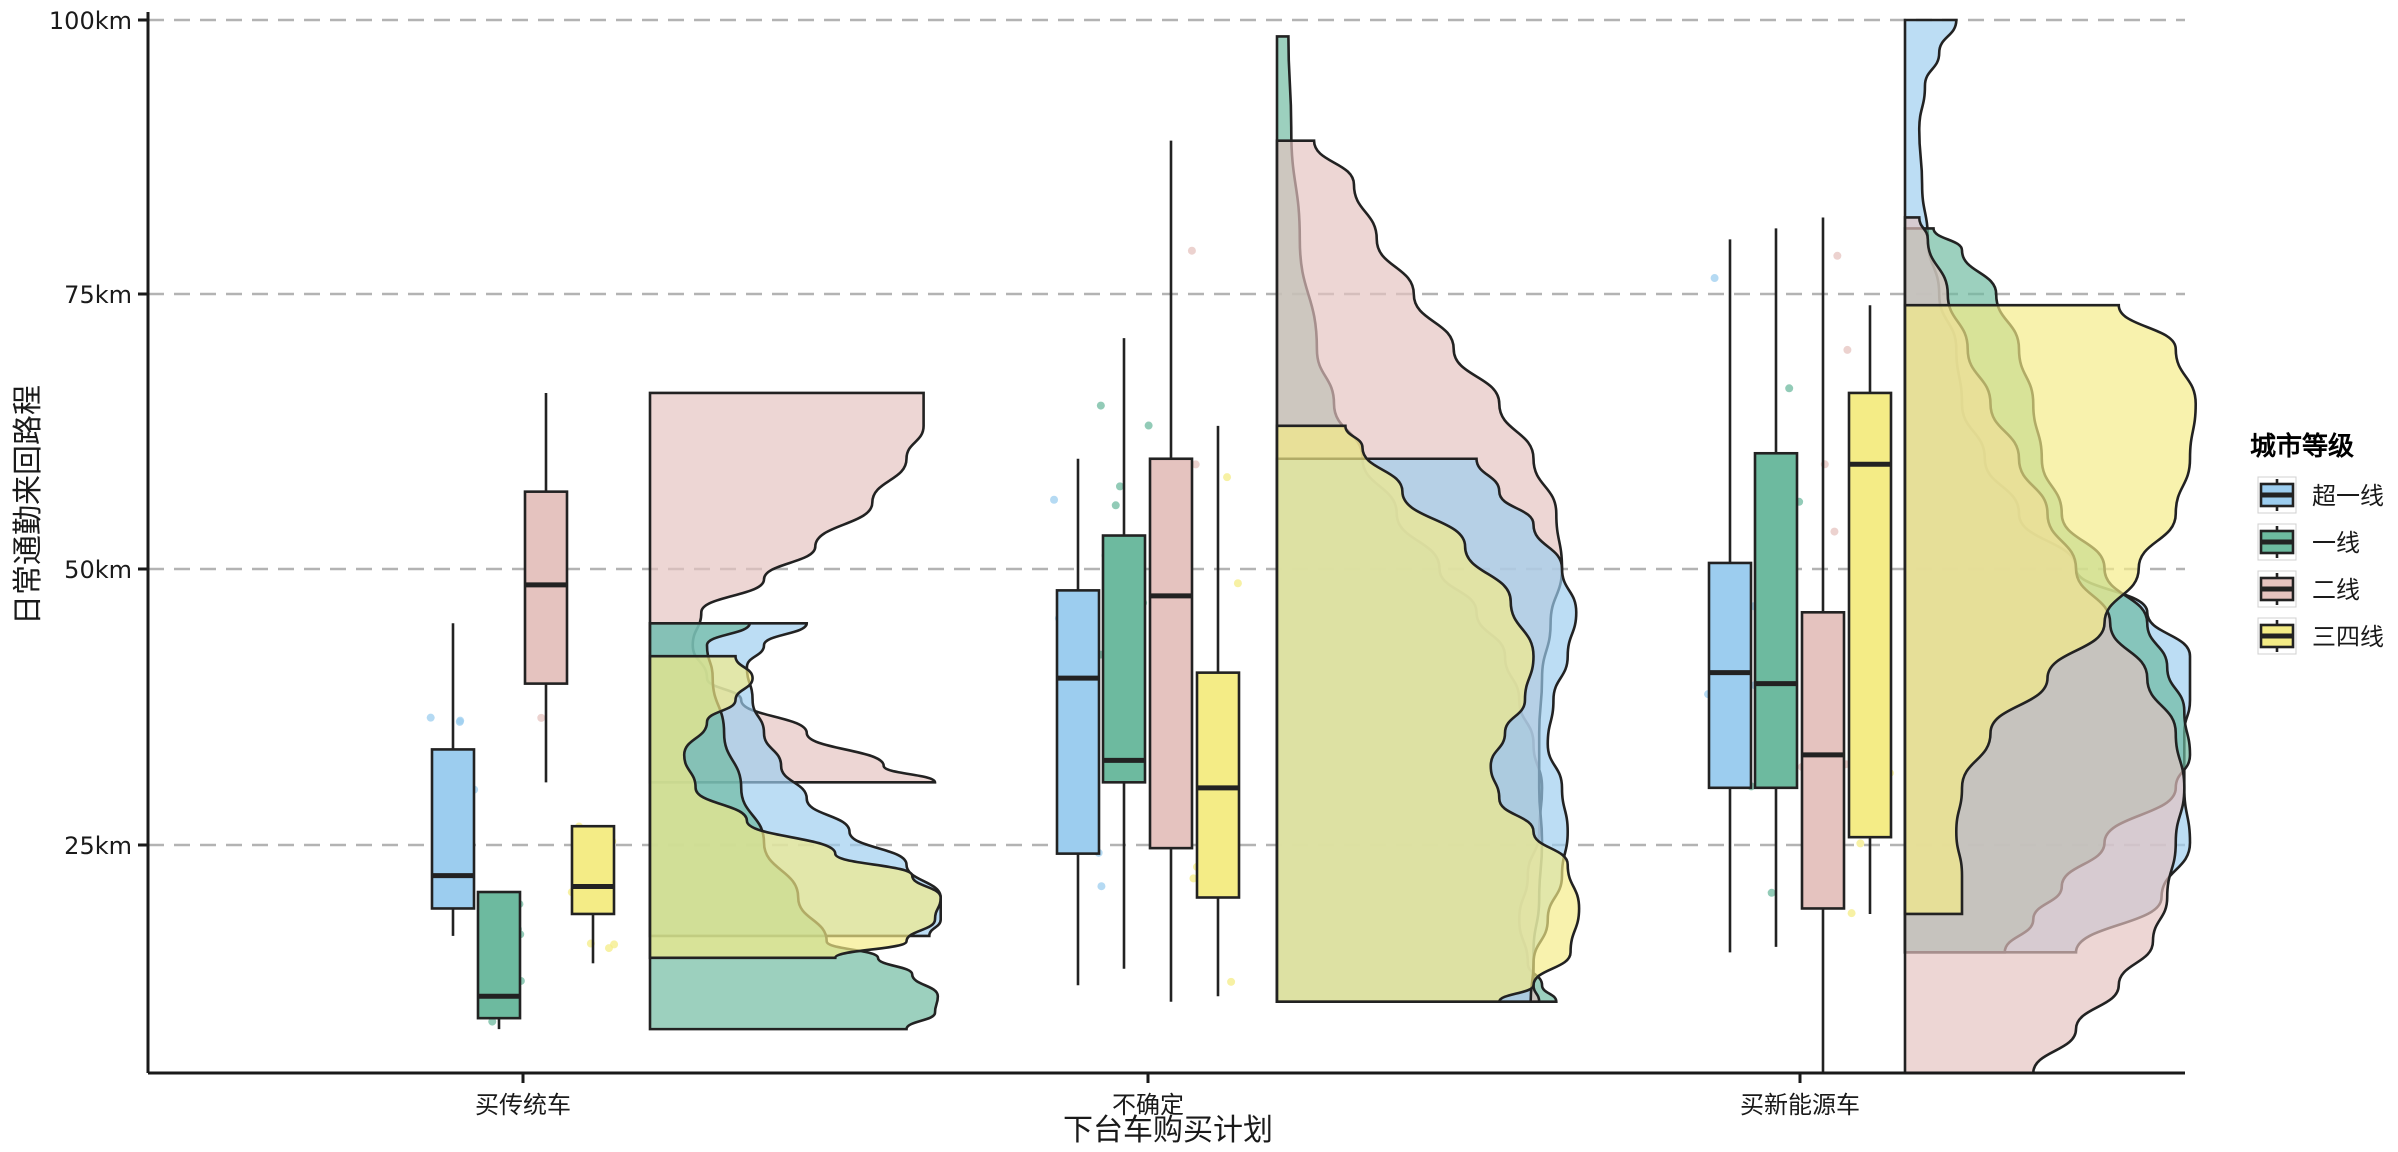  I want to click on x-tick-label: 买传统车, so click(523, 1105).